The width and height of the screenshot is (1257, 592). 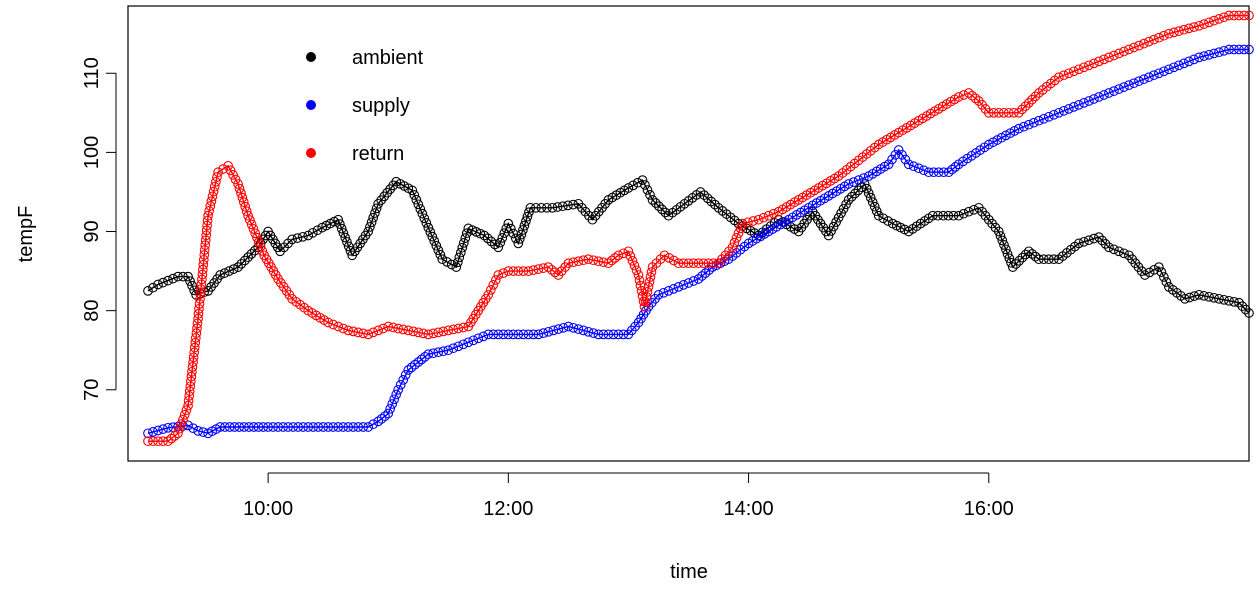 What do you see at coordinates (989, 509) in the screenshot?
I see `x-tick-label: 16:00` at bounding box center [989, 509].